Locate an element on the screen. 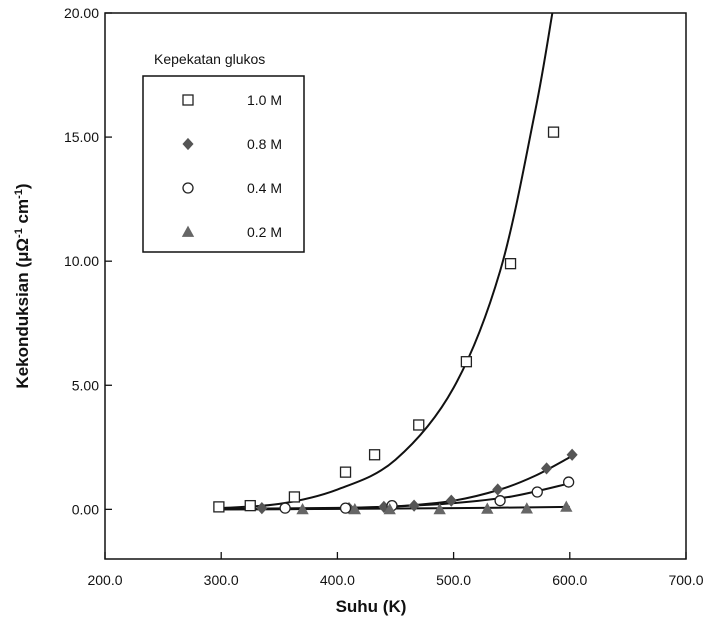 This screenshot has height=627, width=710. legend-box is located at coordinates (223, 164).